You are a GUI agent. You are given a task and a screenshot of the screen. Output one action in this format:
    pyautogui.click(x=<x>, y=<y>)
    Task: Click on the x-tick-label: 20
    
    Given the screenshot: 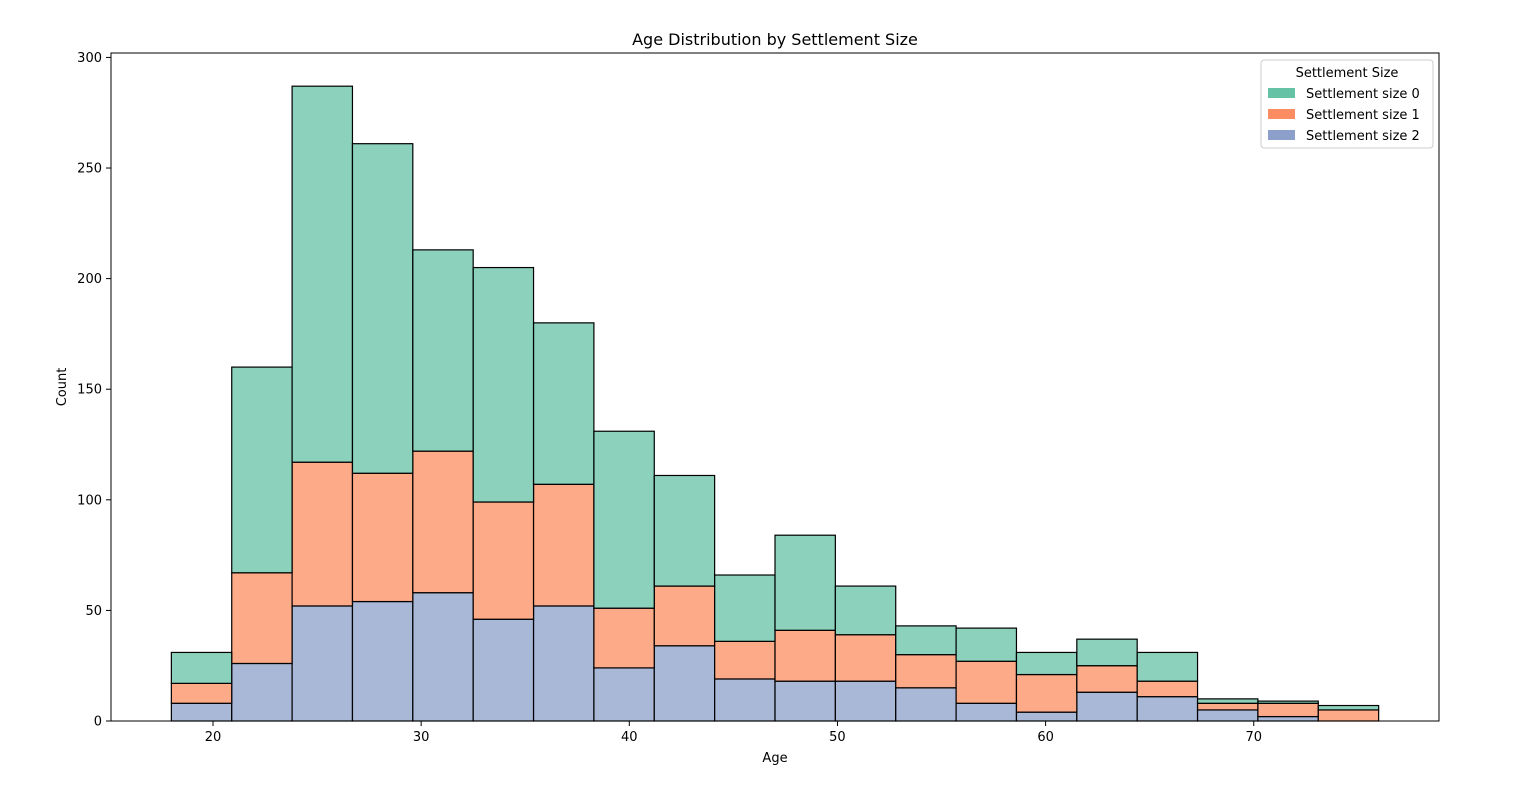 What is the action you would take?
    pyautogui.click(x=213, y=737)
    